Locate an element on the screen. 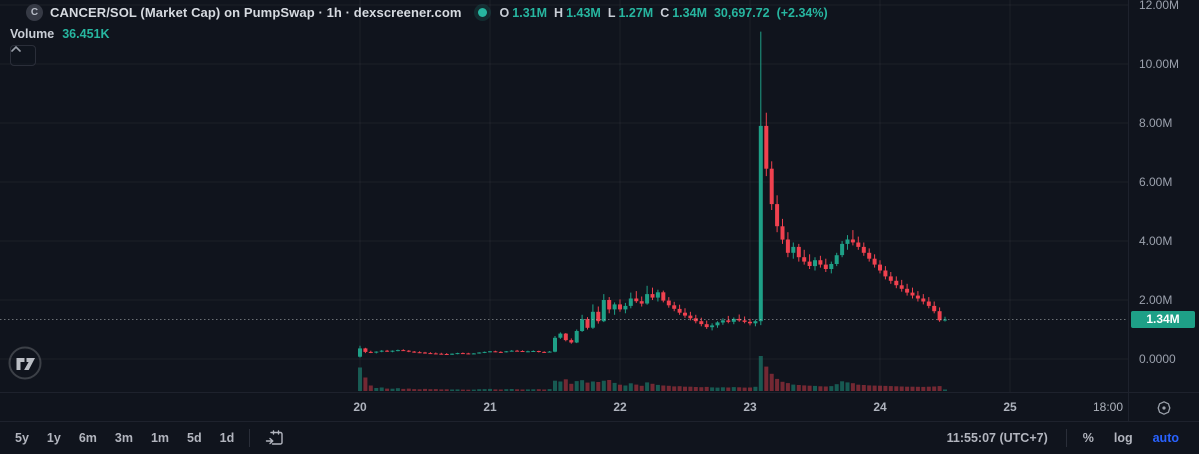 Image resolution: width=1199 pixels, height=454 pixels. time-tick-label: 20 is located at coordinates (360, 407).